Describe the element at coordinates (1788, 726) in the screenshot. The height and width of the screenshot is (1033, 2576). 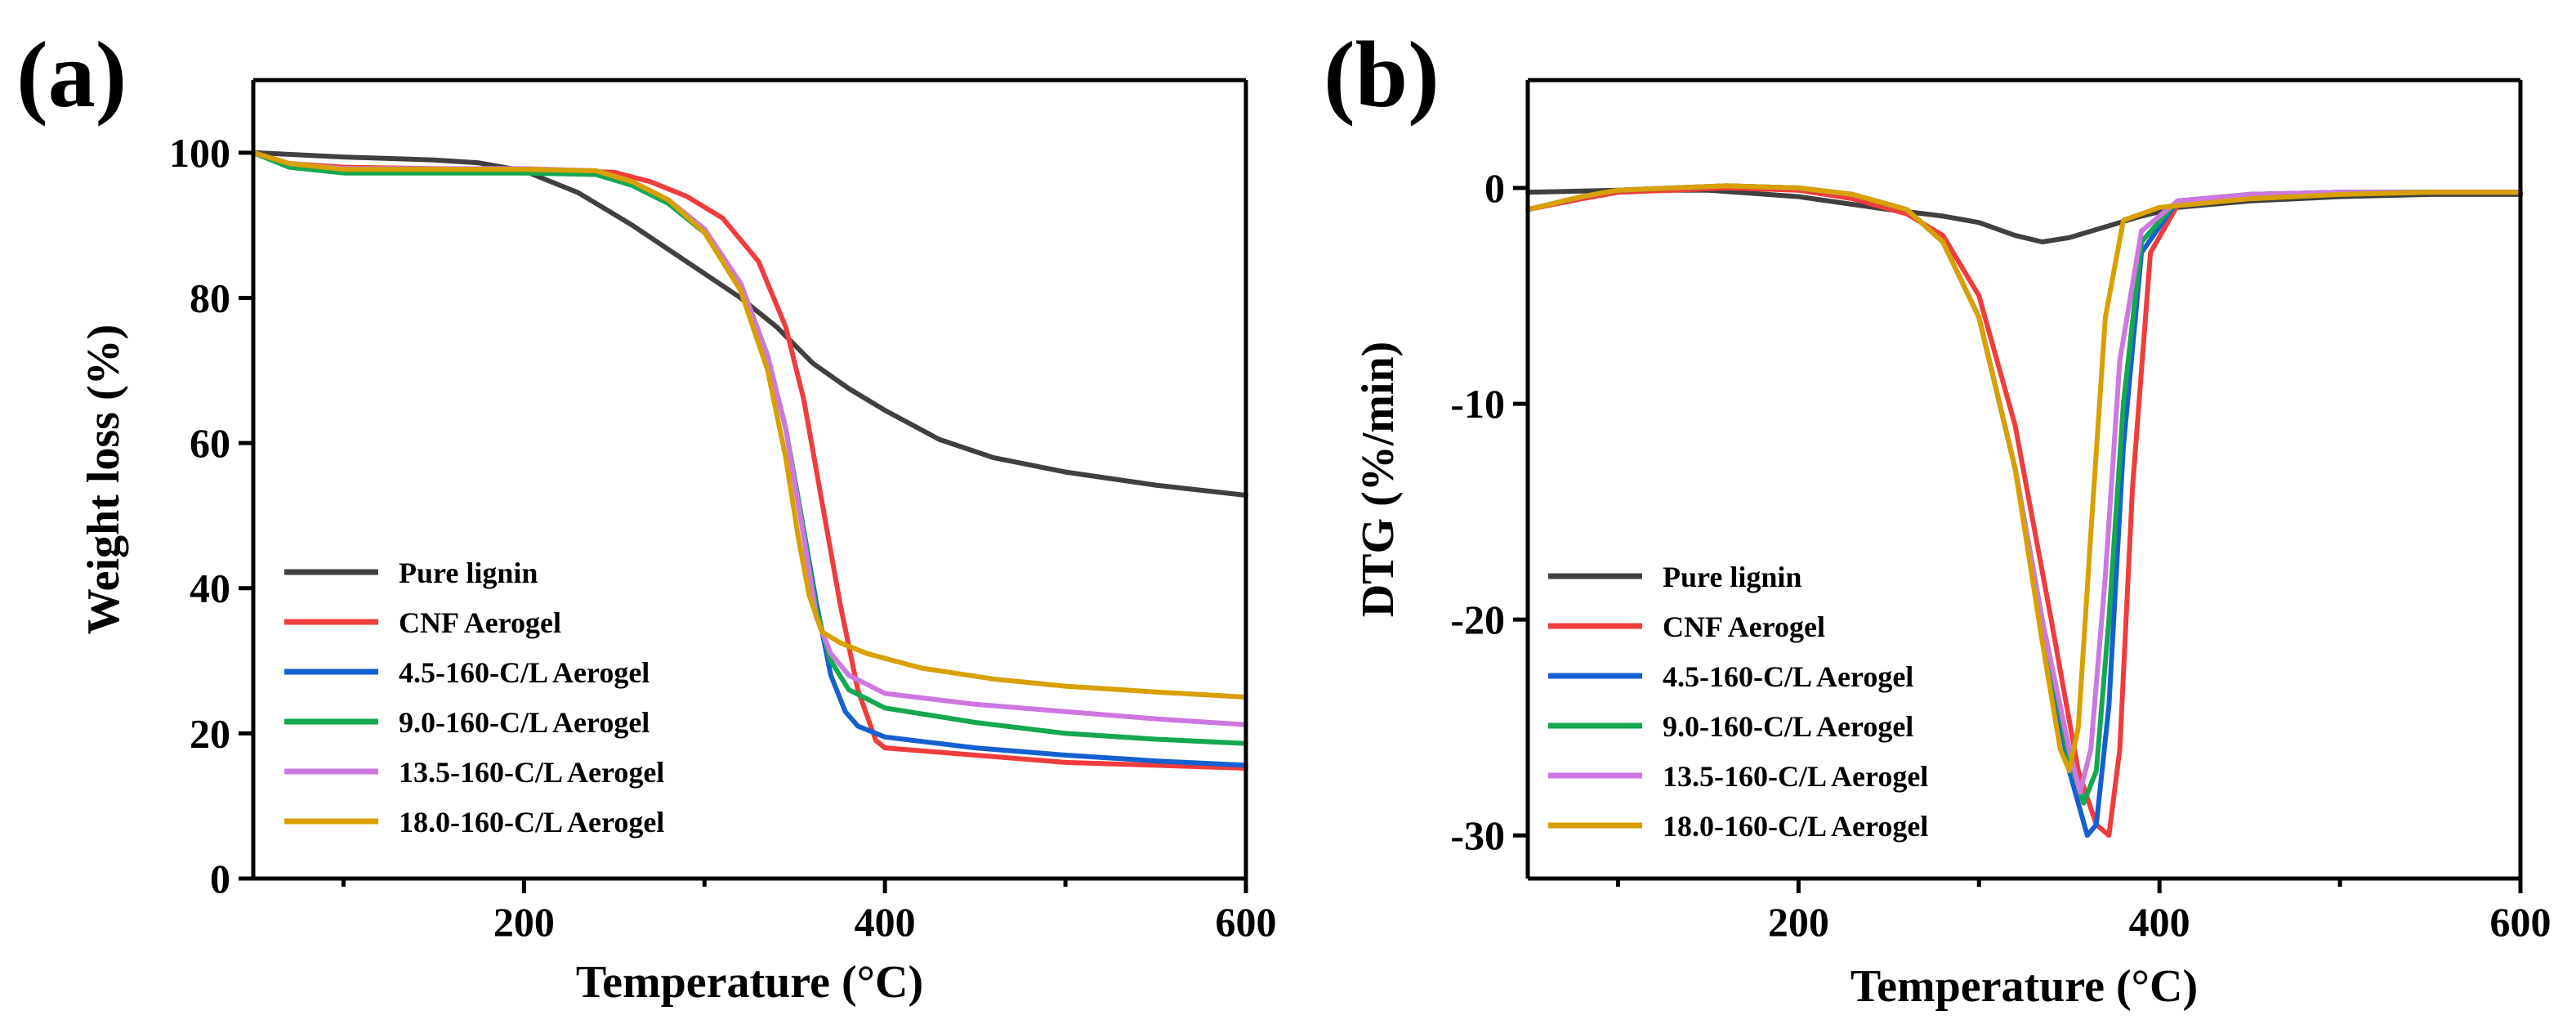
I see `legend-label-b-3: 9.0-160-C/L Aerogel` at that location.